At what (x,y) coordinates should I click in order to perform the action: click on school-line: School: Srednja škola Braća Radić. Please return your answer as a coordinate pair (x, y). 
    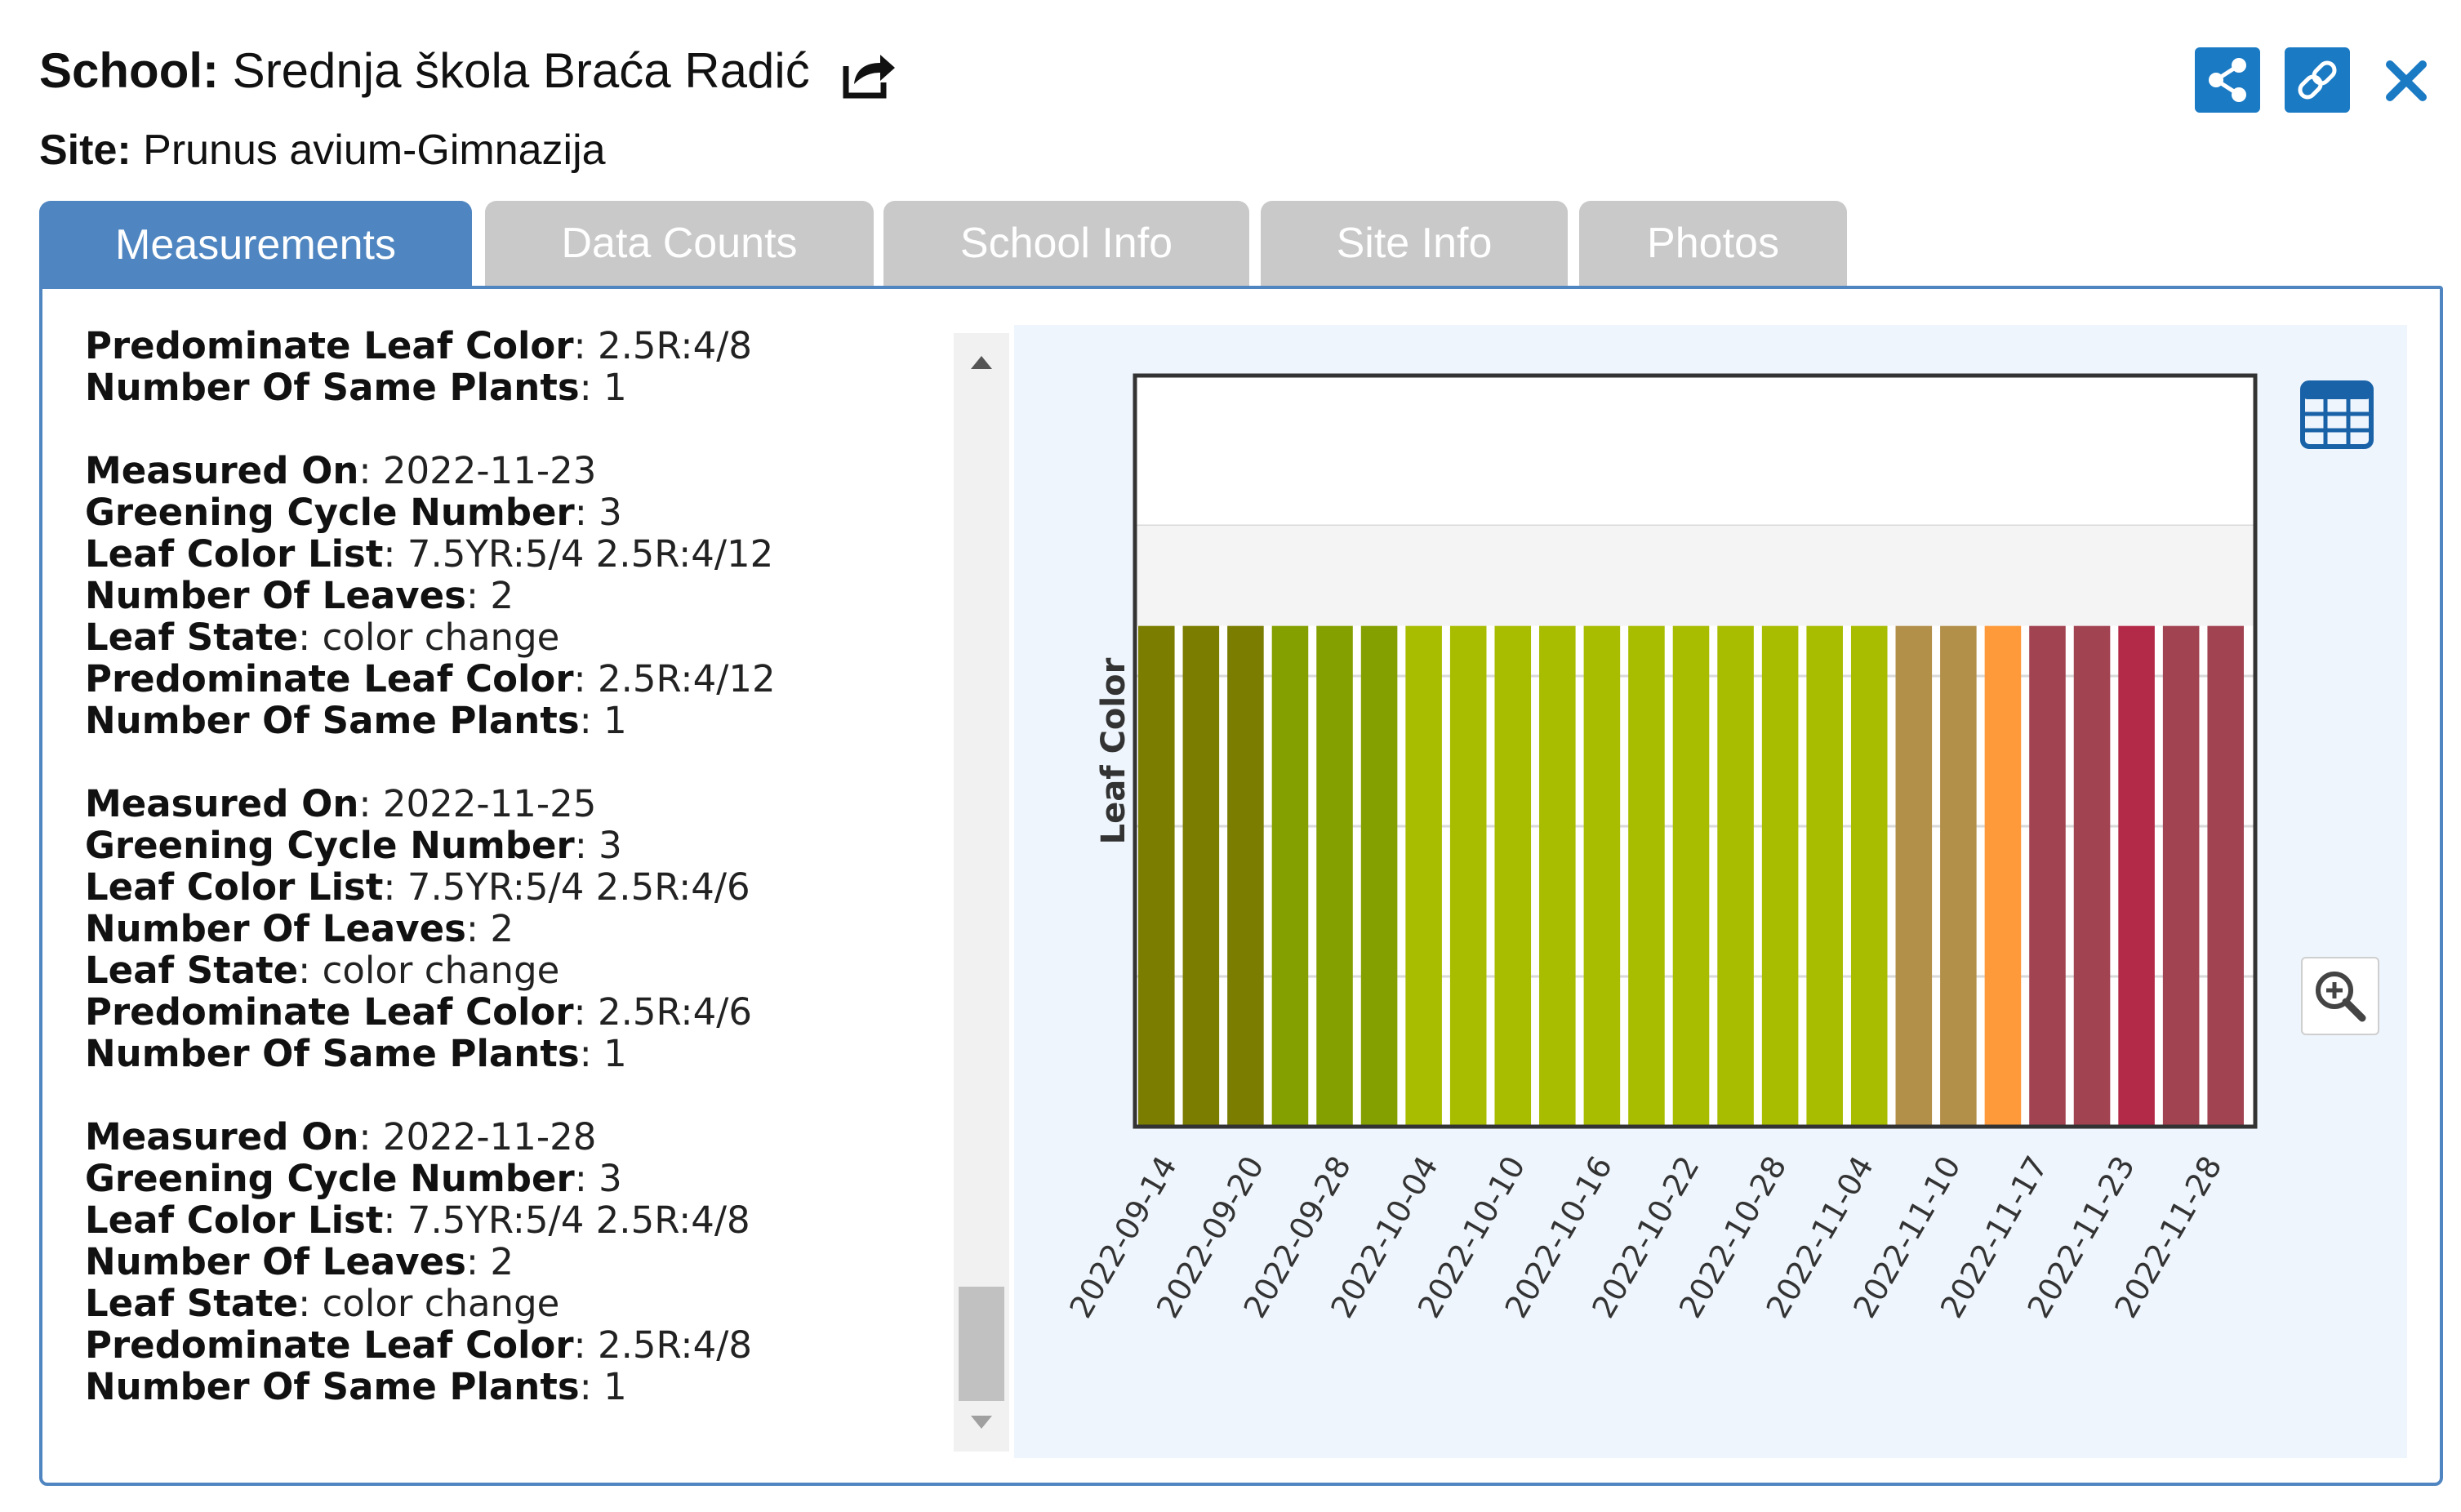
    Looking at the image, I should click on (468, 71).